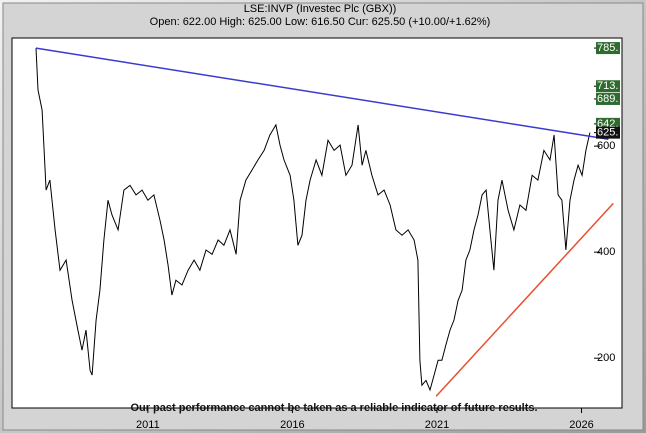  I want to click on x-tick-label: 2016, so click(292, 425).